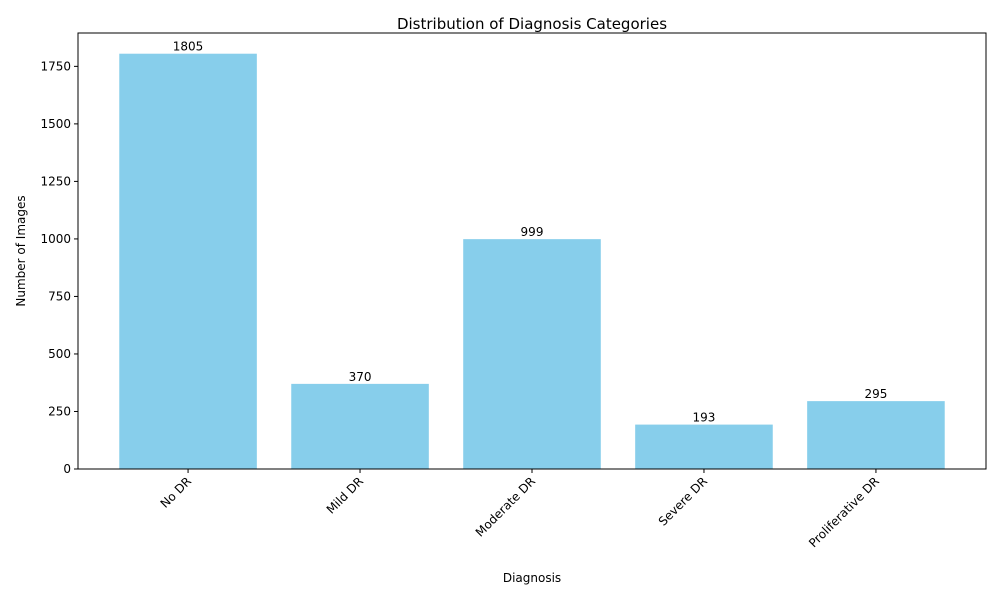 This screenshot has width=1000, height=604. I want to click on y-tick-label: 1750, so click(55, 66).